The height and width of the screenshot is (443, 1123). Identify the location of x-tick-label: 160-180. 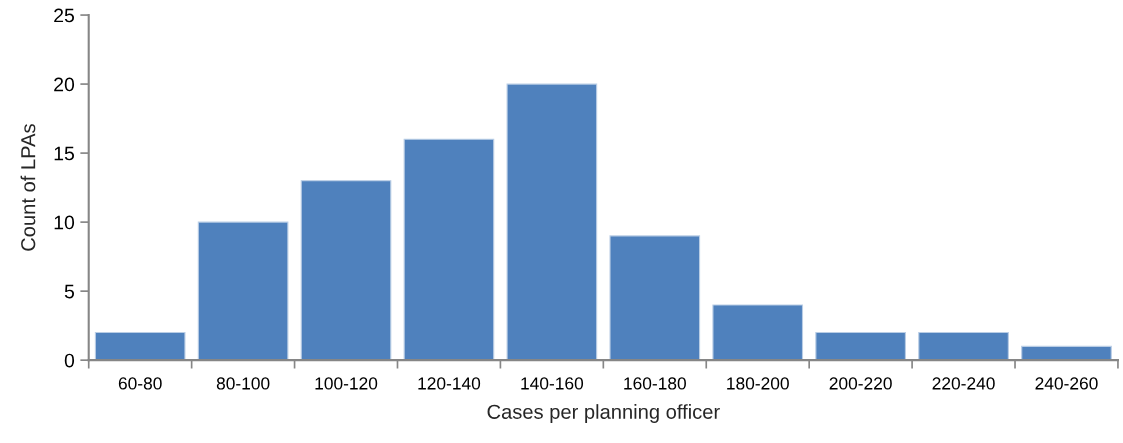
(655, 383).